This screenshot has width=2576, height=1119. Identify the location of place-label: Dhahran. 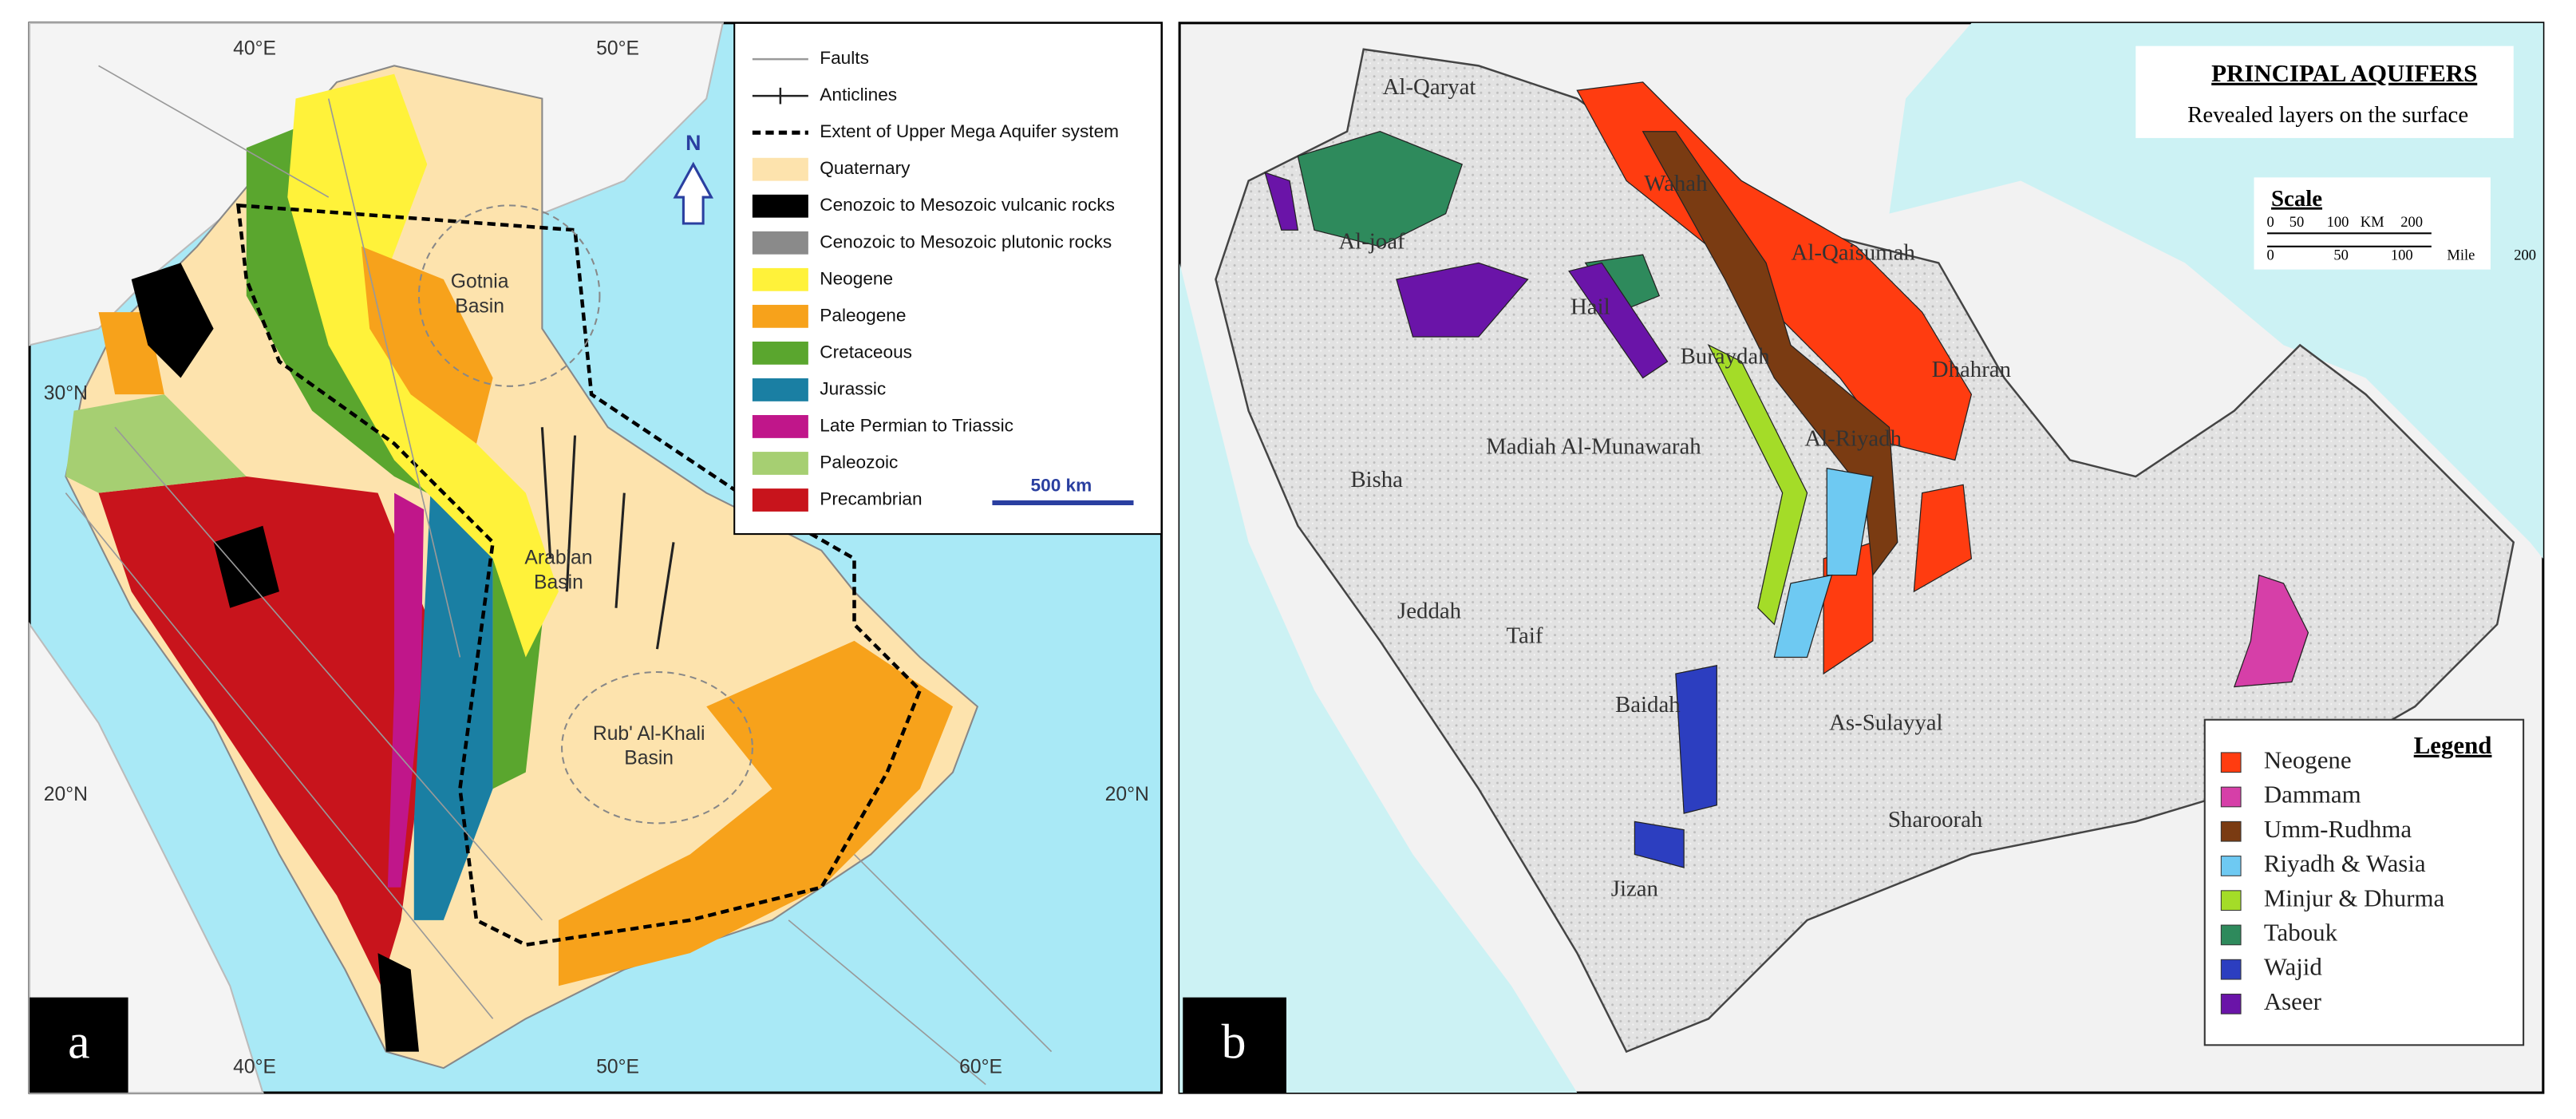
(1971, 369).